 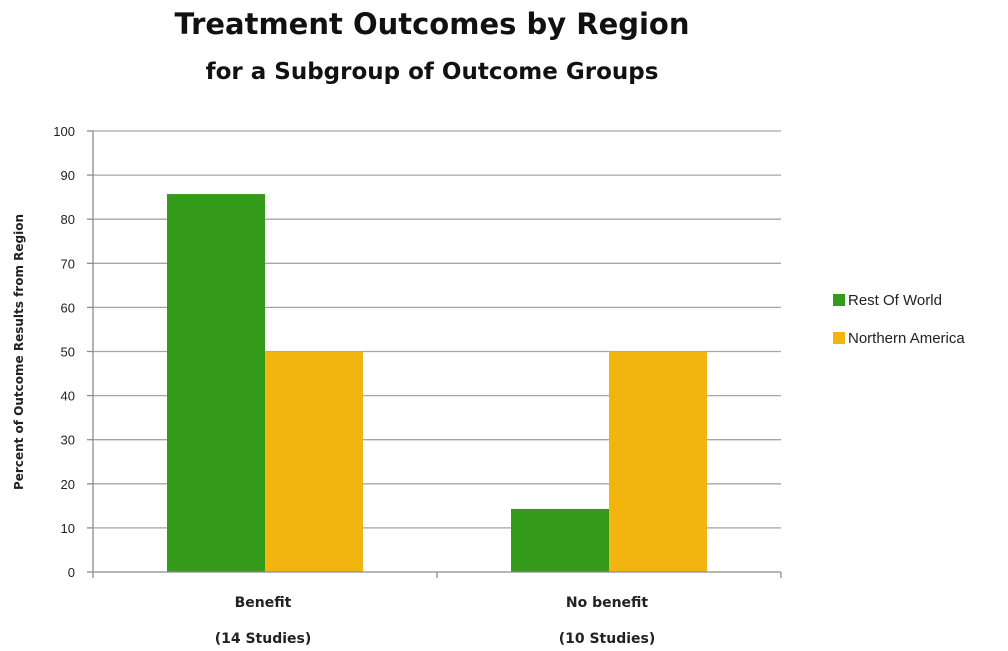 What do you see at coordinates (263, 639) in the screenshot?
I see `category-sublabel: (14 Studies)` at bounding box center [263, 639].